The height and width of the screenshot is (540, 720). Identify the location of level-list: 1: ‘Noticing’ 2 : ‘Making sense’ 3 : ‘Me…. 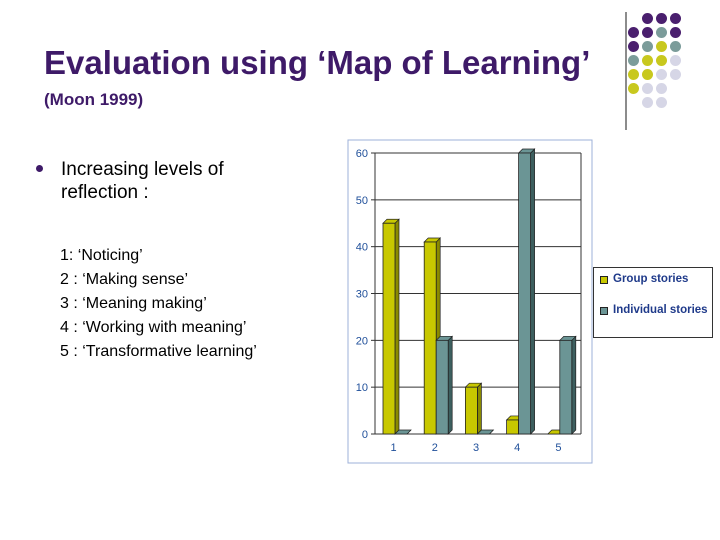
(181, 306).